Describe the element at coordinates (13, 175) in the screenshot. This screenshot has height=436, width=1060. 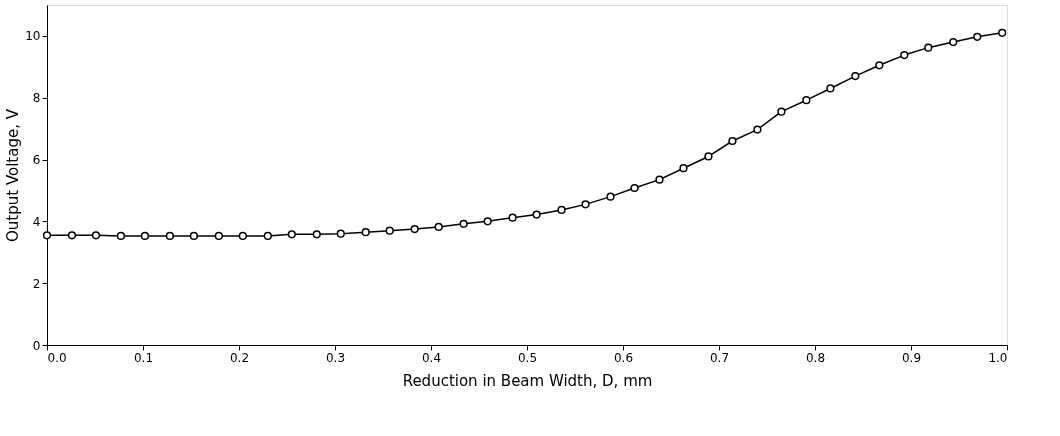
I see `y-axis-title: Output Voltage, V` at that location.